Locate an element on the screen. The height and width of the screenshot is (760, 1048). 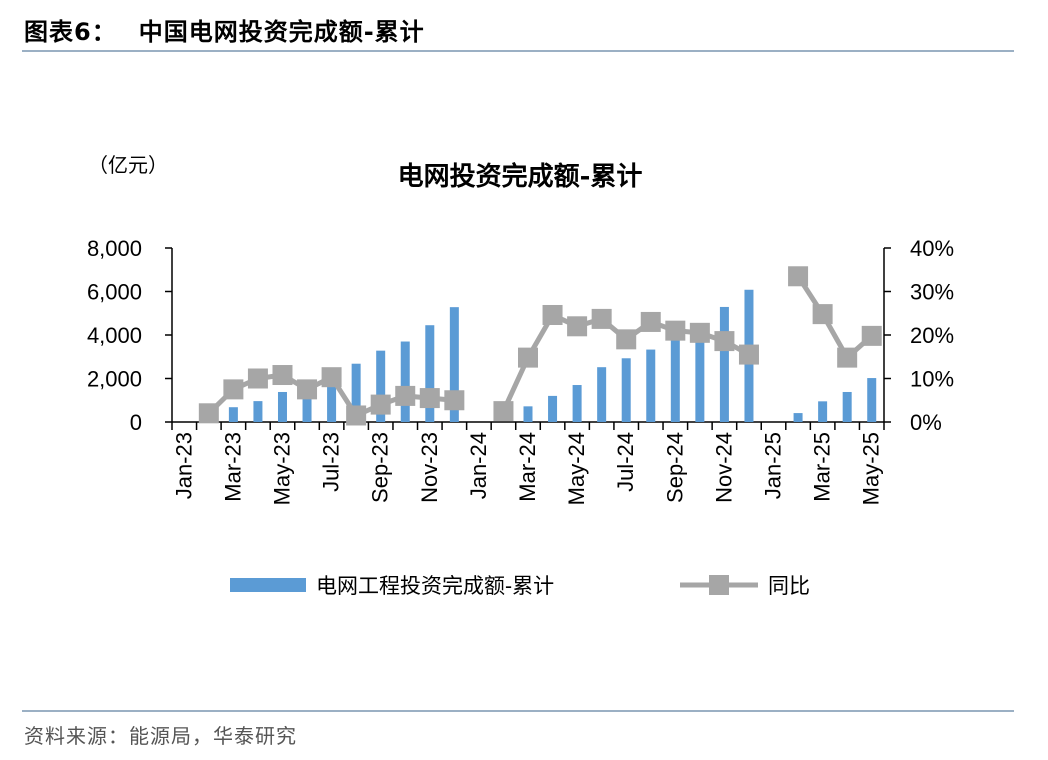
left-y-tick-label: 0 is located at coordinates (136, 422).